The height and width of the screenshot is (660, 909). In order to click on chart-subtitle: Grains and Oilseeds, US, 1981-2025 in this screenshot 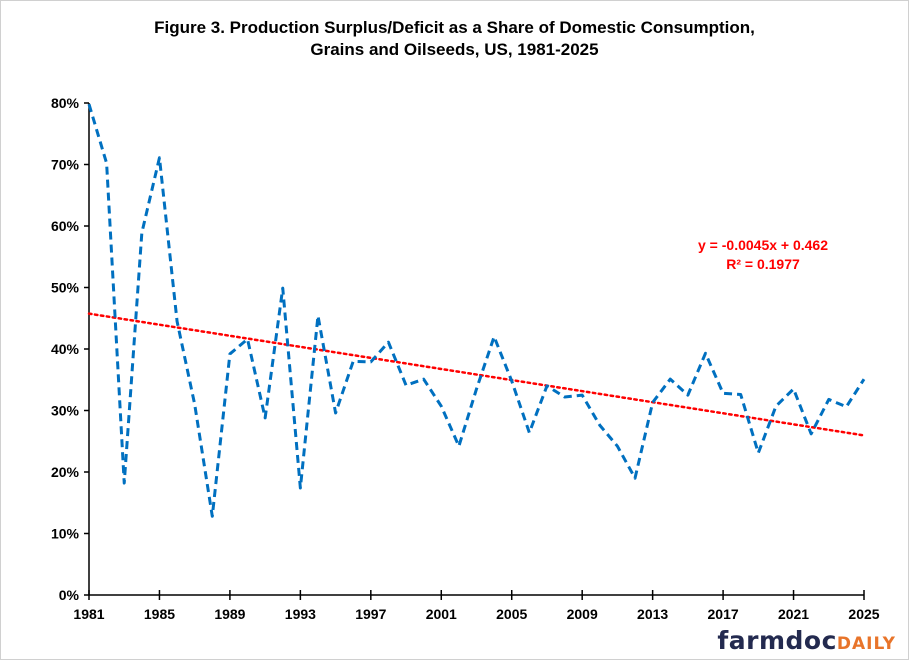, I will do `click(454, 49)`.